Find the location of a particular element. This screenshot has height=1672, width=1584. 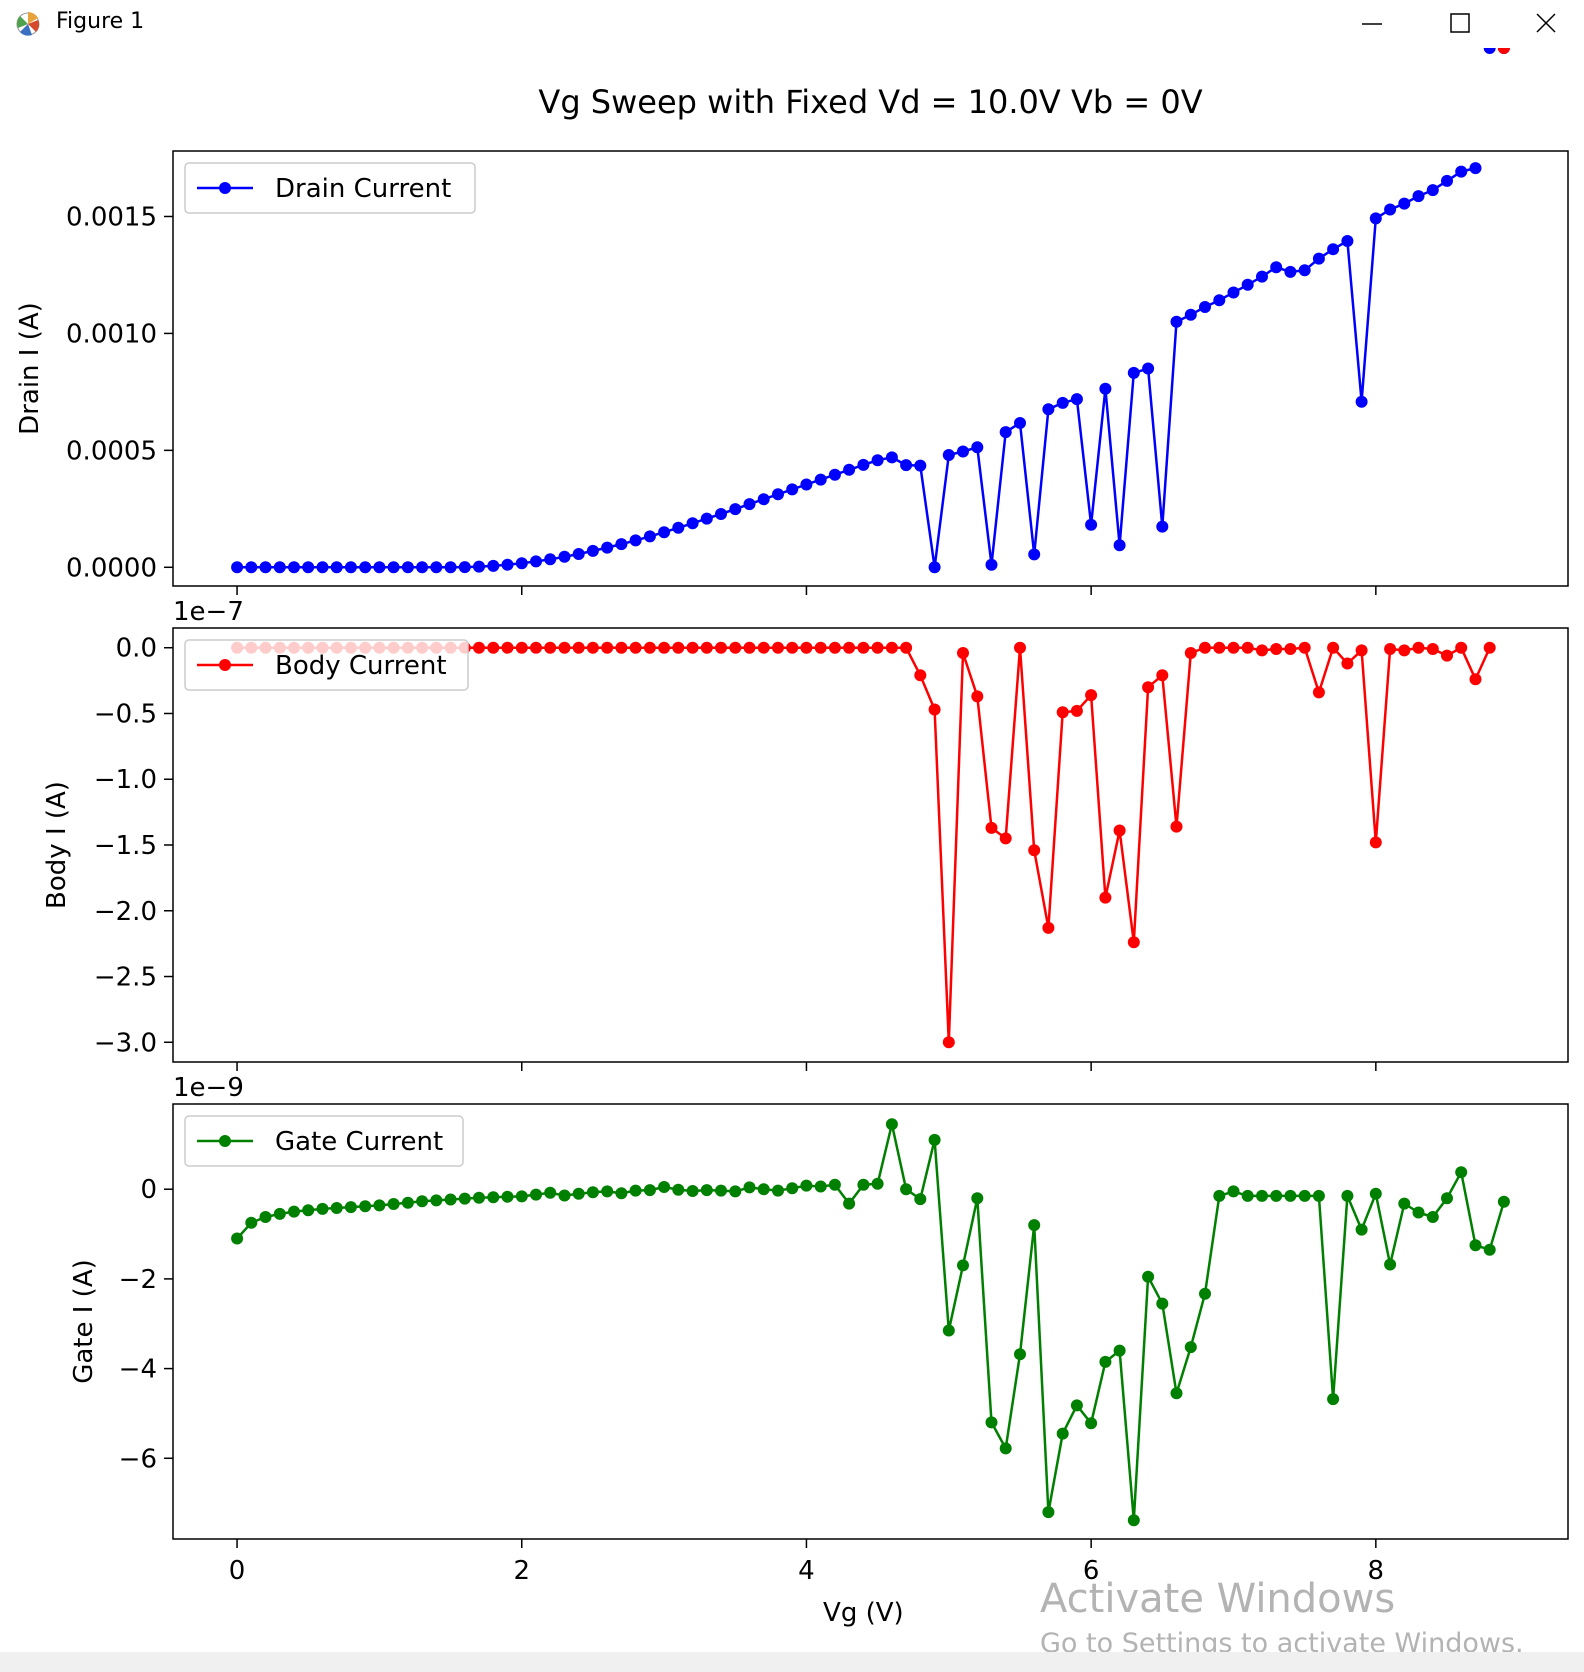

panel-3-ytick-label: 0 is located at coordinates (148, 1190).